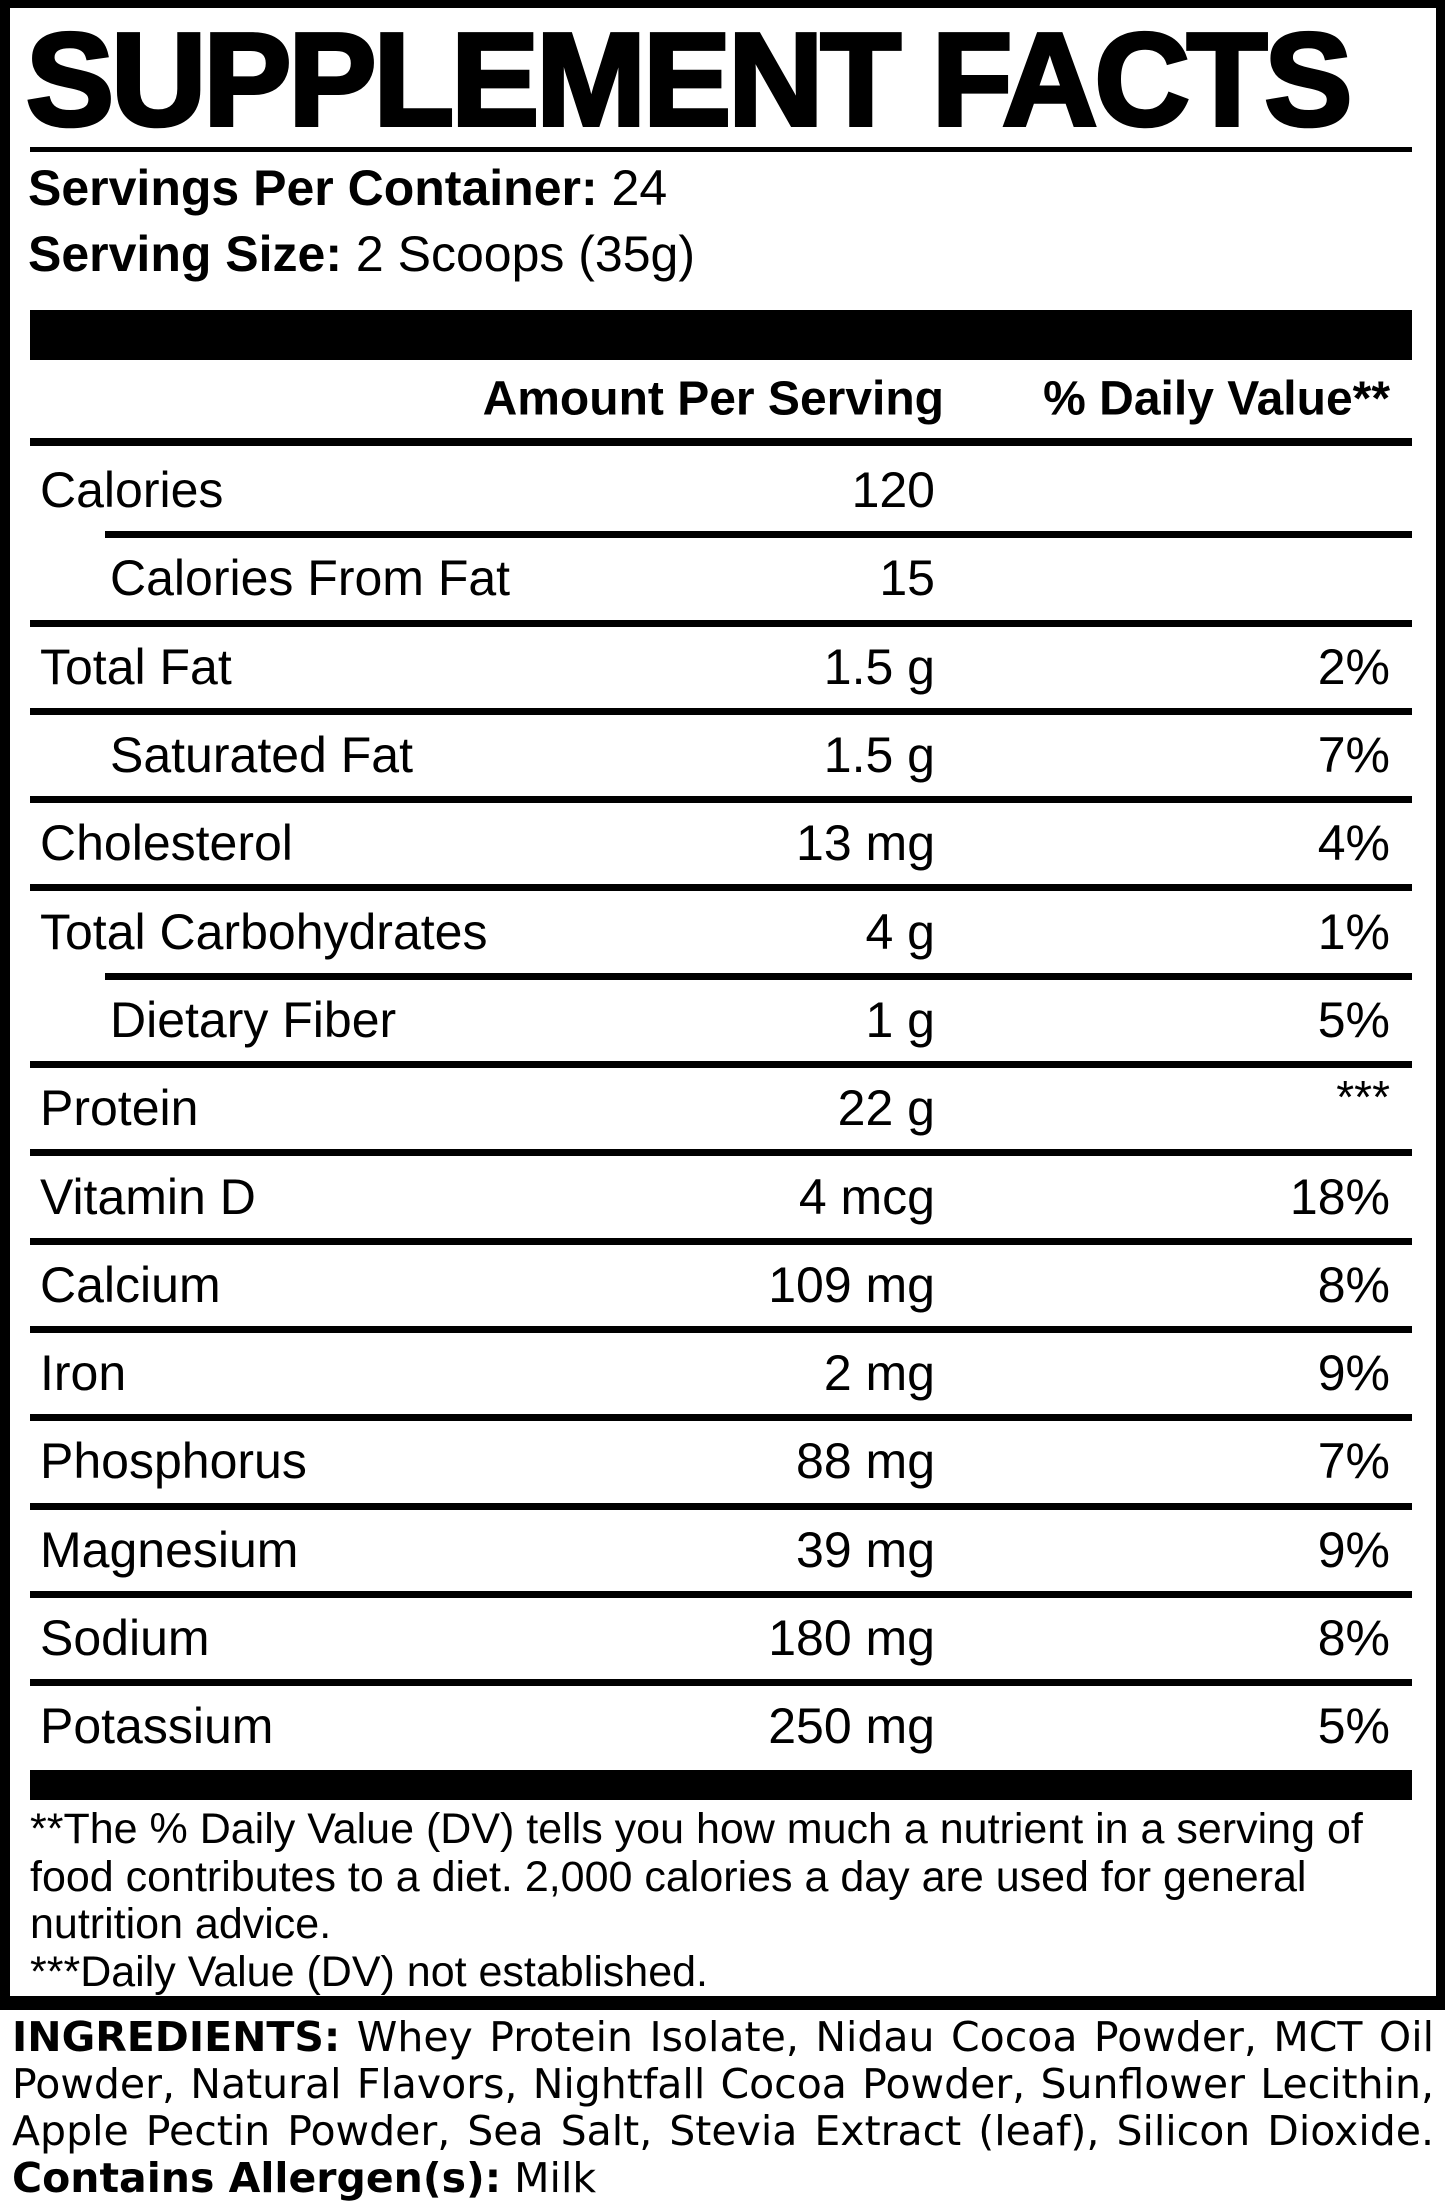 The width and height of the screenshot is (1445, 2209). I want to click on row-amount: 13 mg, so click(865, 843).